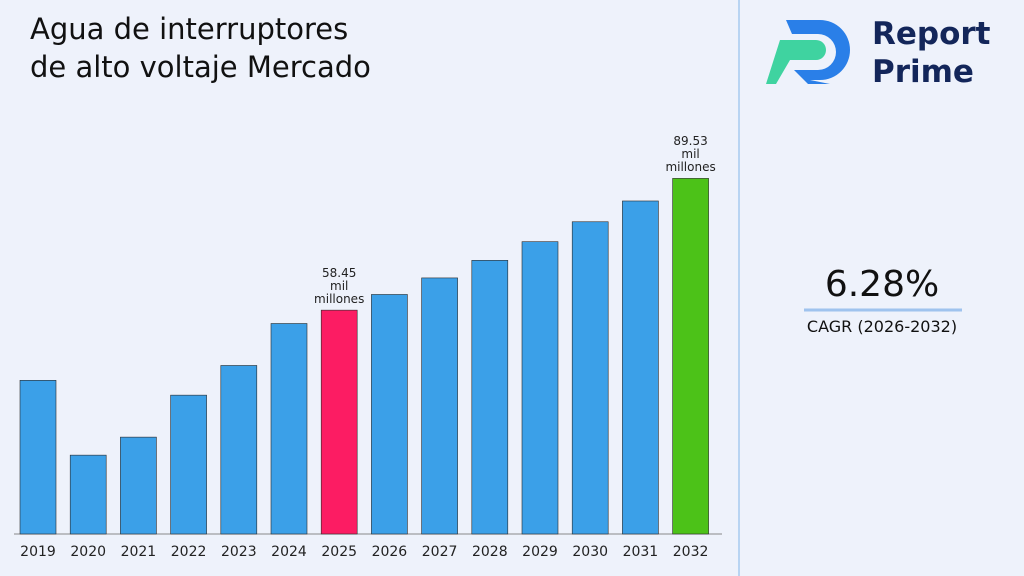 This screenshot has width=1024, height=576. I want to click on x-tick-label: 2021, so click(139, 552).